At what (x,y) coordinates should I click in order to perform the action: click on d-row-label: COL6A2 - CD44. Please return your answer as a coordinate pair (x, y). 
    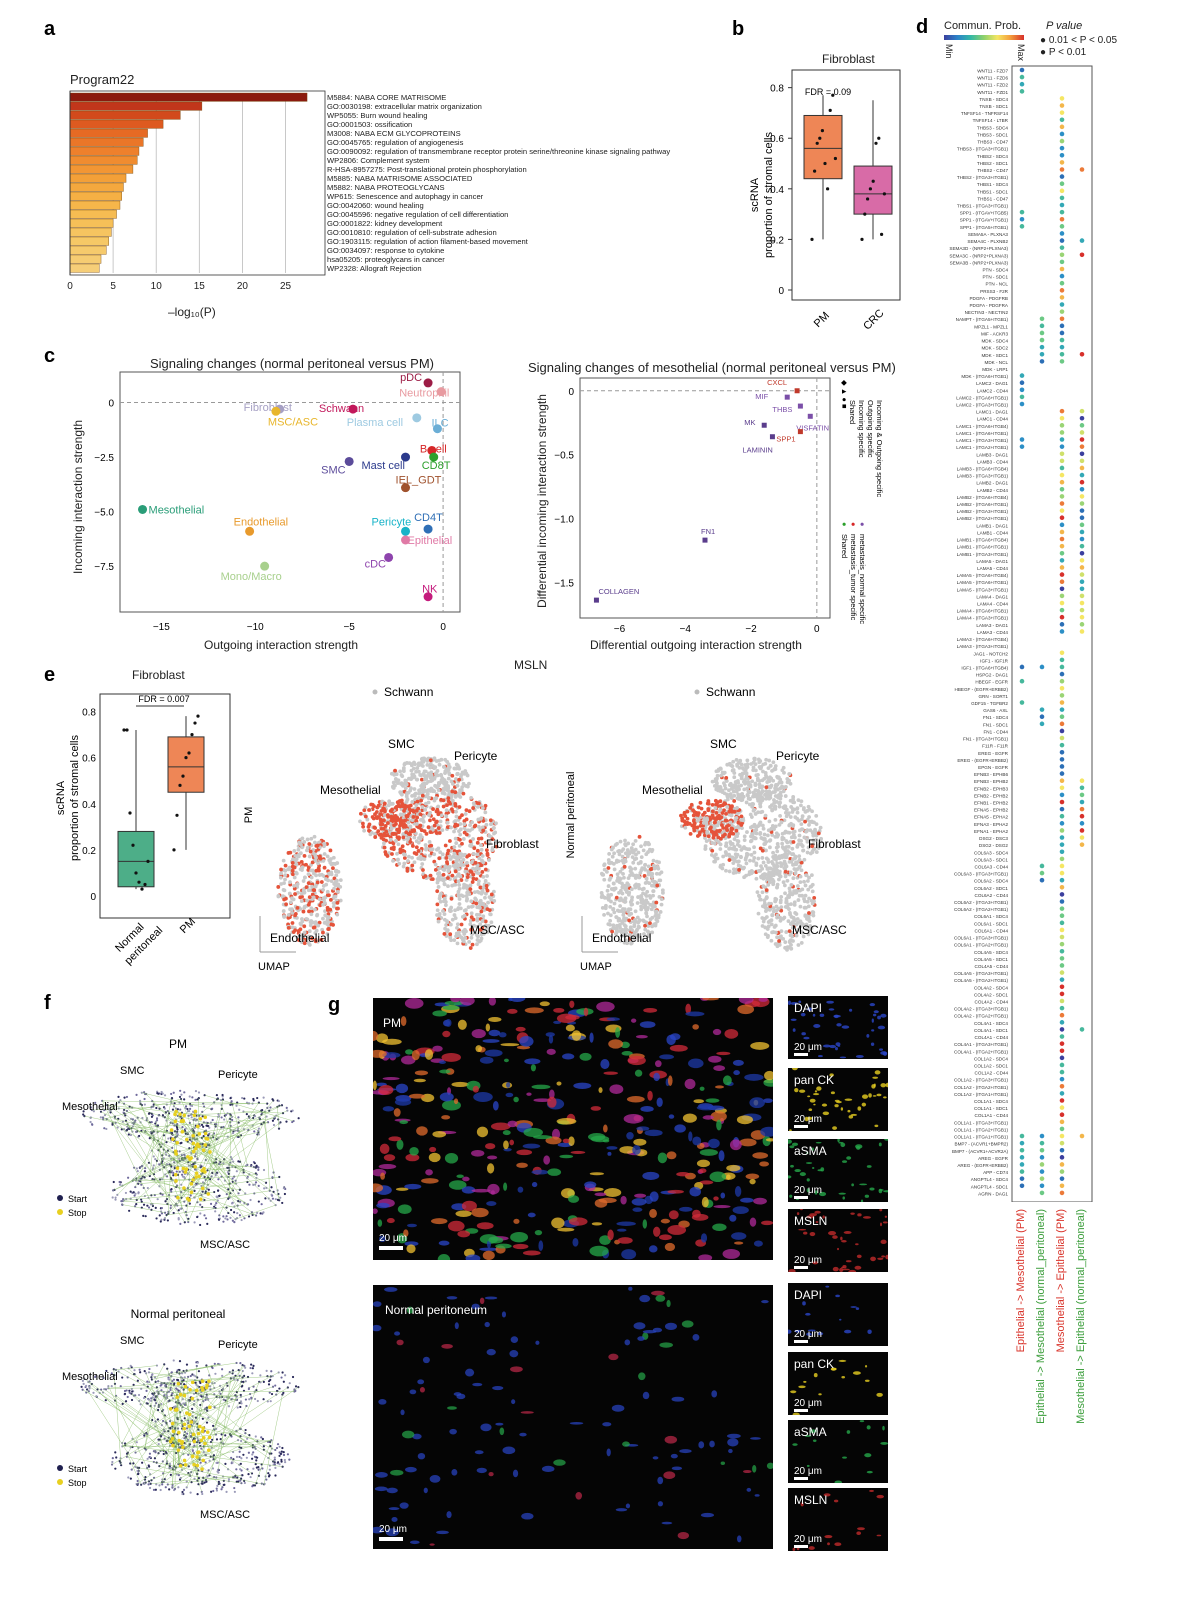
    Looking at the image, I should click on (992, 895).